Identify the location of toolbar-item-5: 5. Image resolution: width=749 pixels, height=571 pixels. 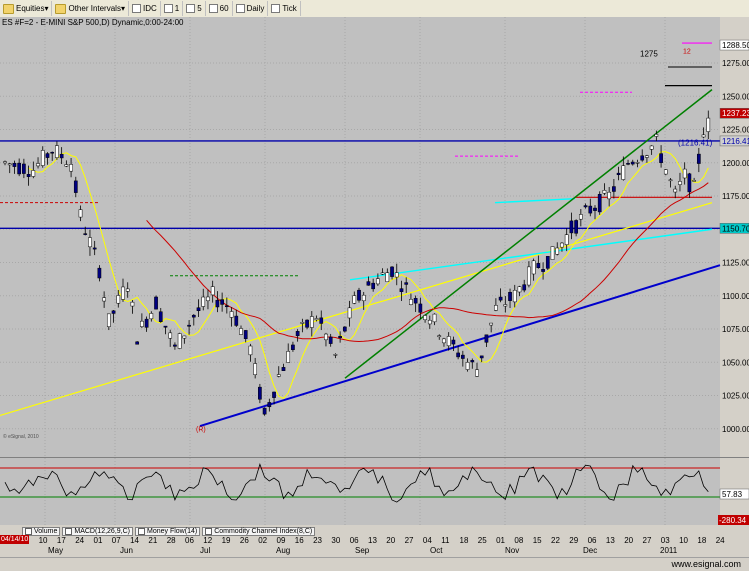
(194, 8).